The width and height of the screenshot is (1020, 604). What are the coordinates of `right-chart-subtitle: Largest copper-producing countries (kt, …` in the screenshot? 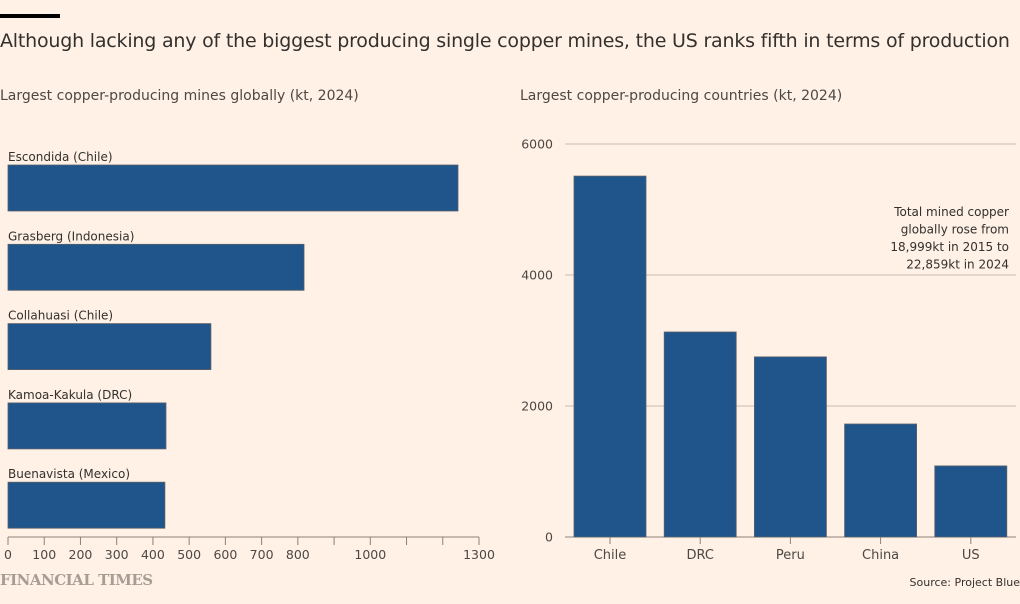 It's located at (681, 96).